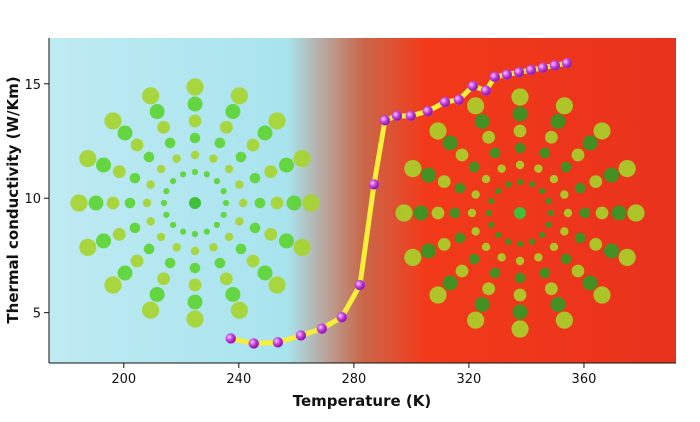 This screenshot has width=700, height=422. I want to click on x-tick-label: 280, so click(353, 379).